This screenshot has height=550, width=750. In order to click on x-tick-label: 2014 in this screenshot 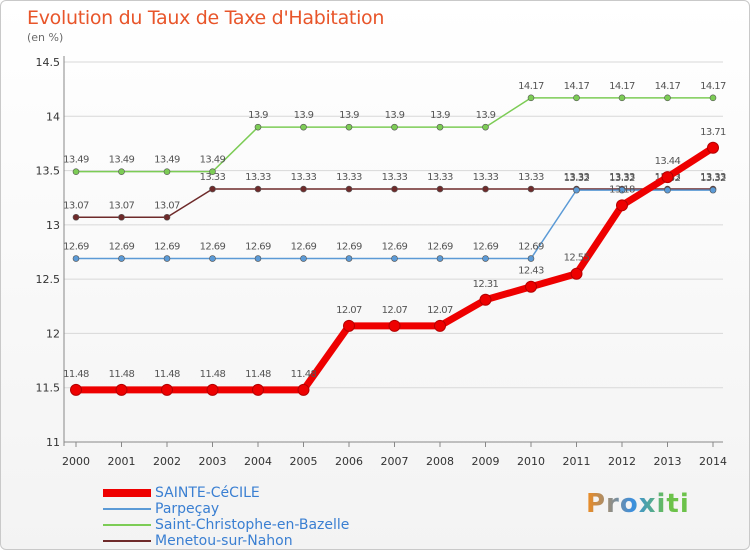, I will do `click(713, 461)`.